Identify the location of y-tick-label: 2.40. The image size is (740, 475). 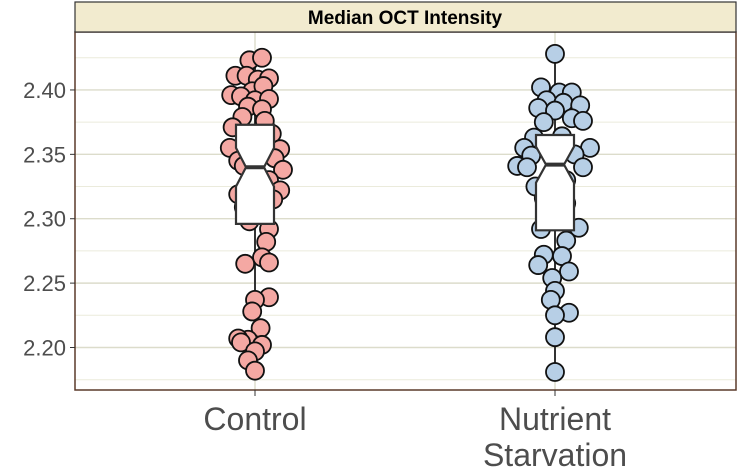
(44, 90).